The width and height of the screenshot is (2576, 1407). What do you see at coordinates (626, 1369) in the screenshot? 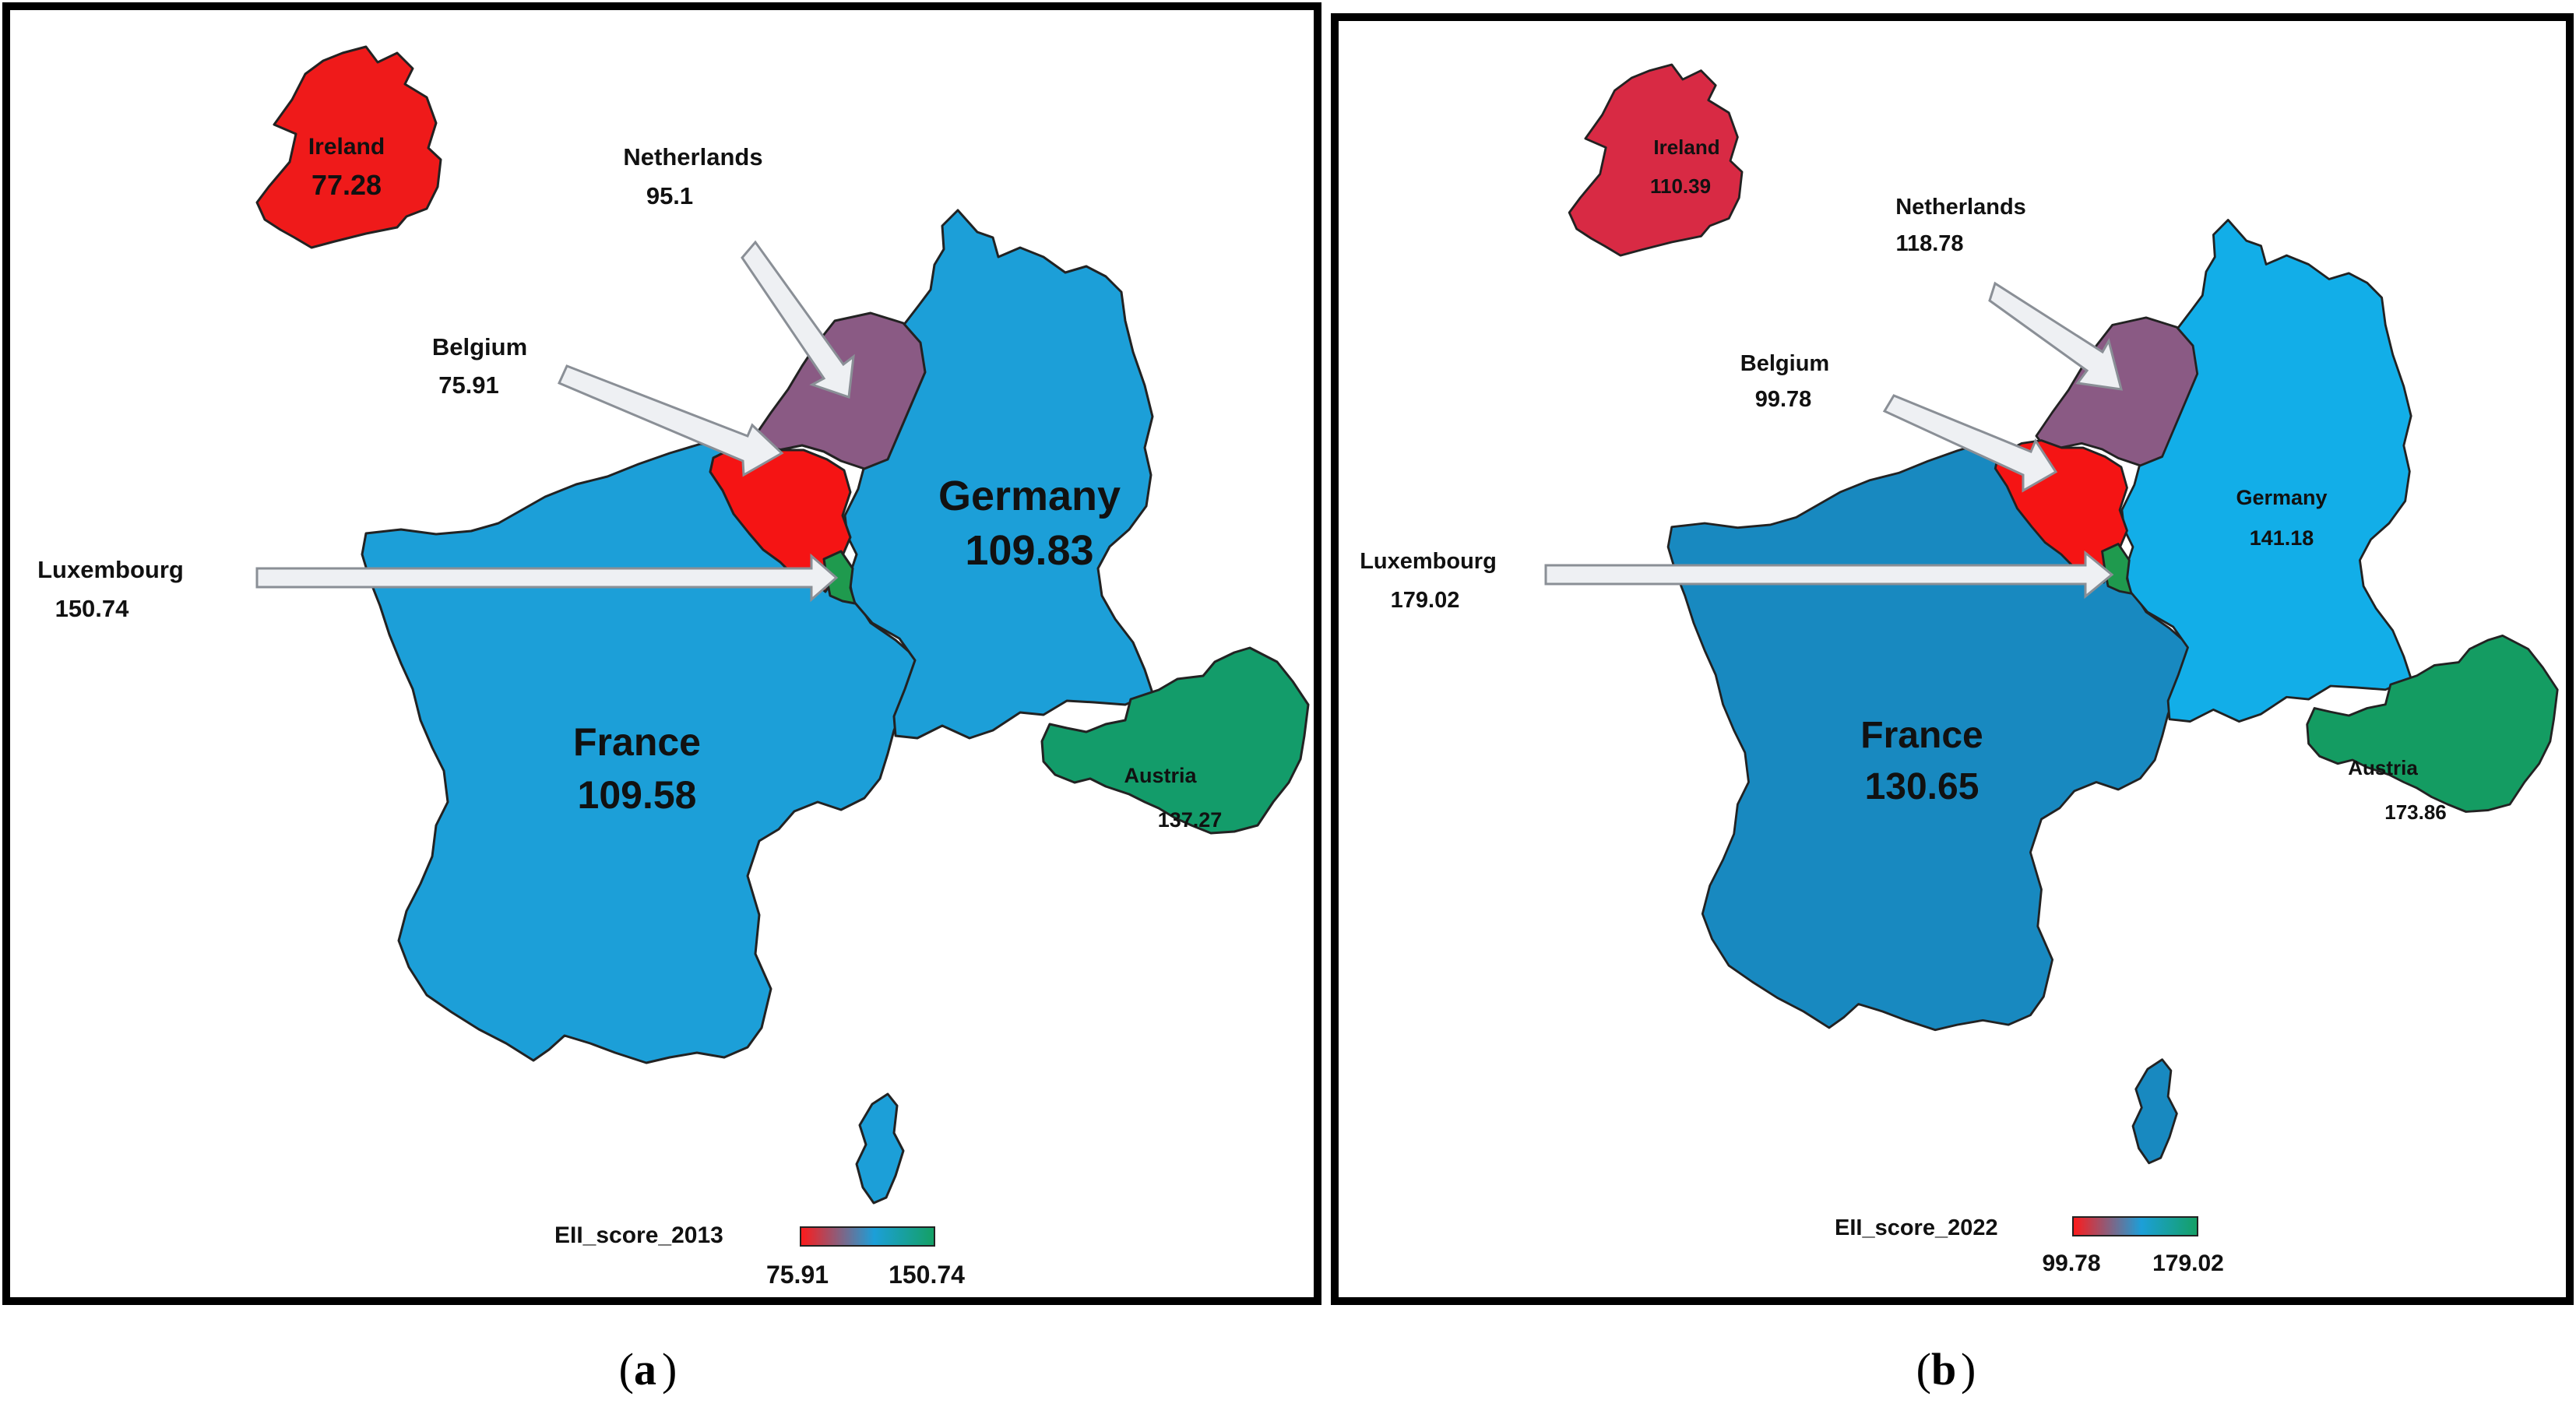
I see `caption-a-open-paren: (` at bounding box center [626, 1369].